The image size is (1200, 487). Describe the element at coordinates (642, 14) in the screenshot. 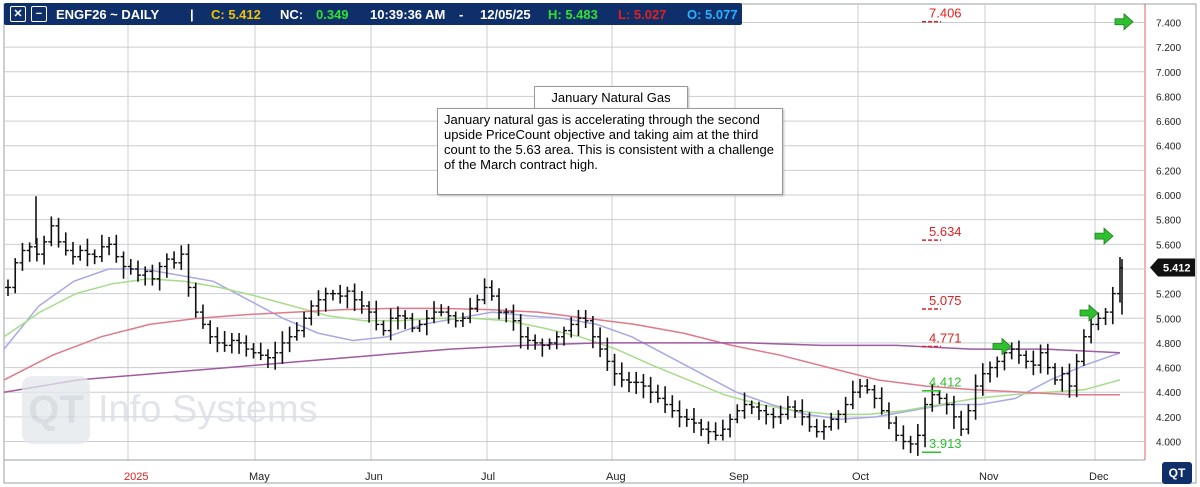

I see `low-price: L: 5.027` at that location.